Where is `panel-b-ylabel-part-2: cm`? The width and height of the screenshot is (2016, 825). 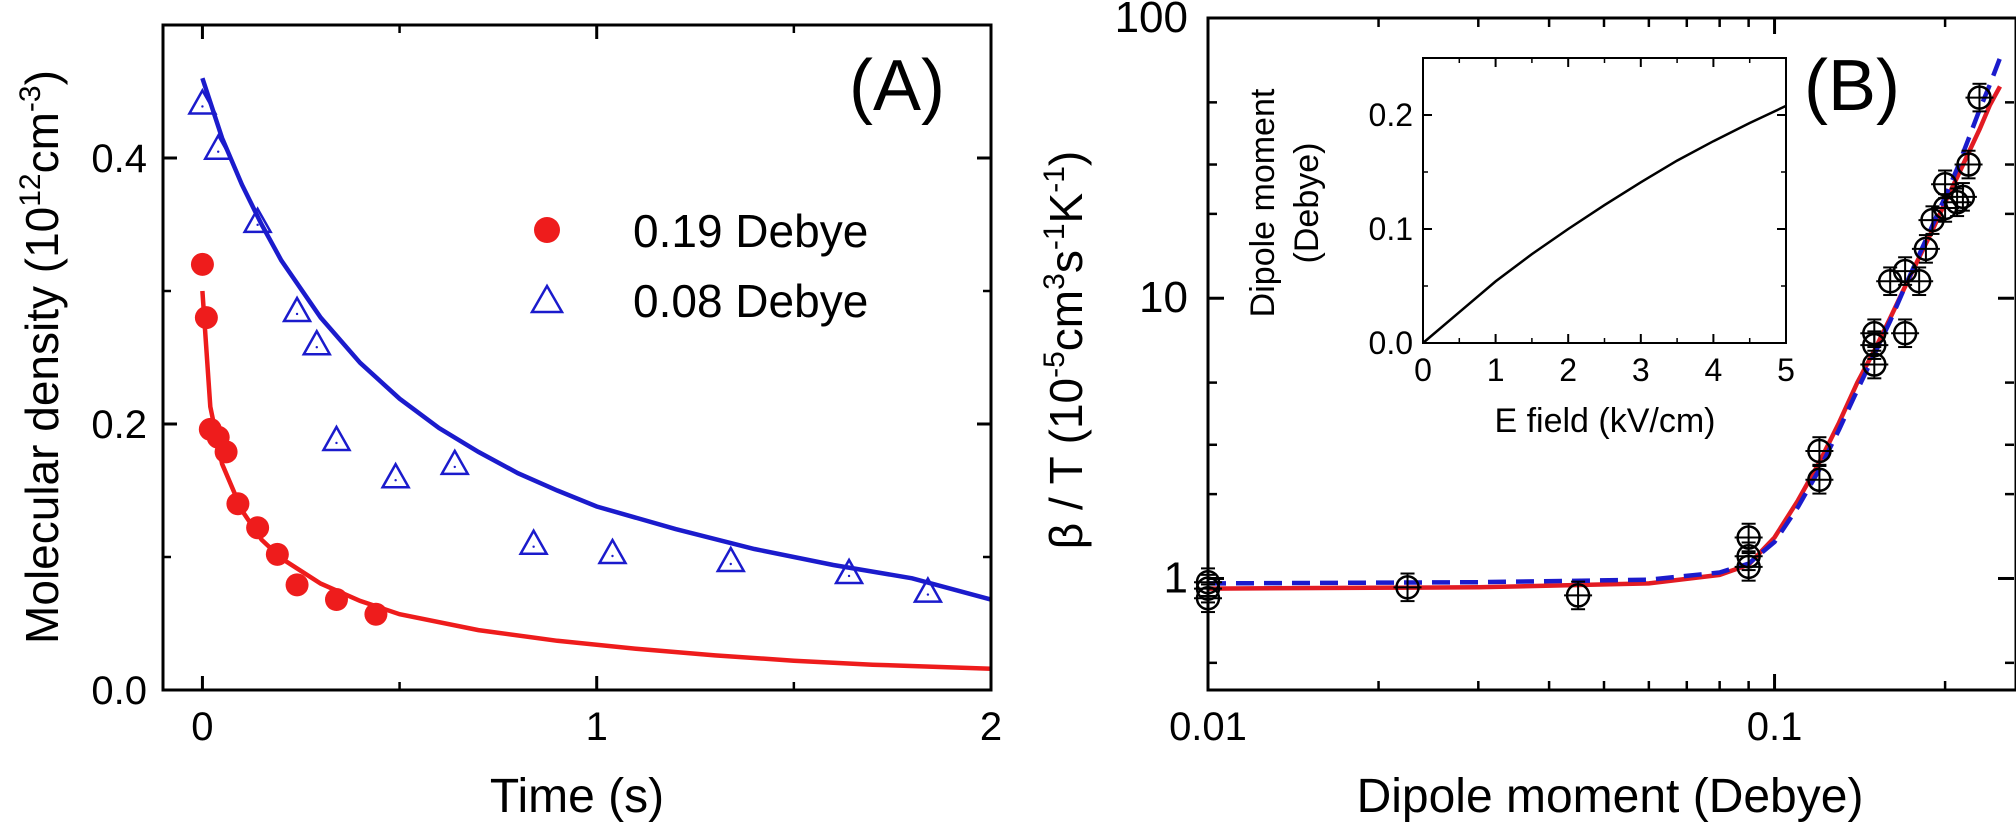
panel-b-ylabel-part-2: cm is located at coordinates (1066, 320).